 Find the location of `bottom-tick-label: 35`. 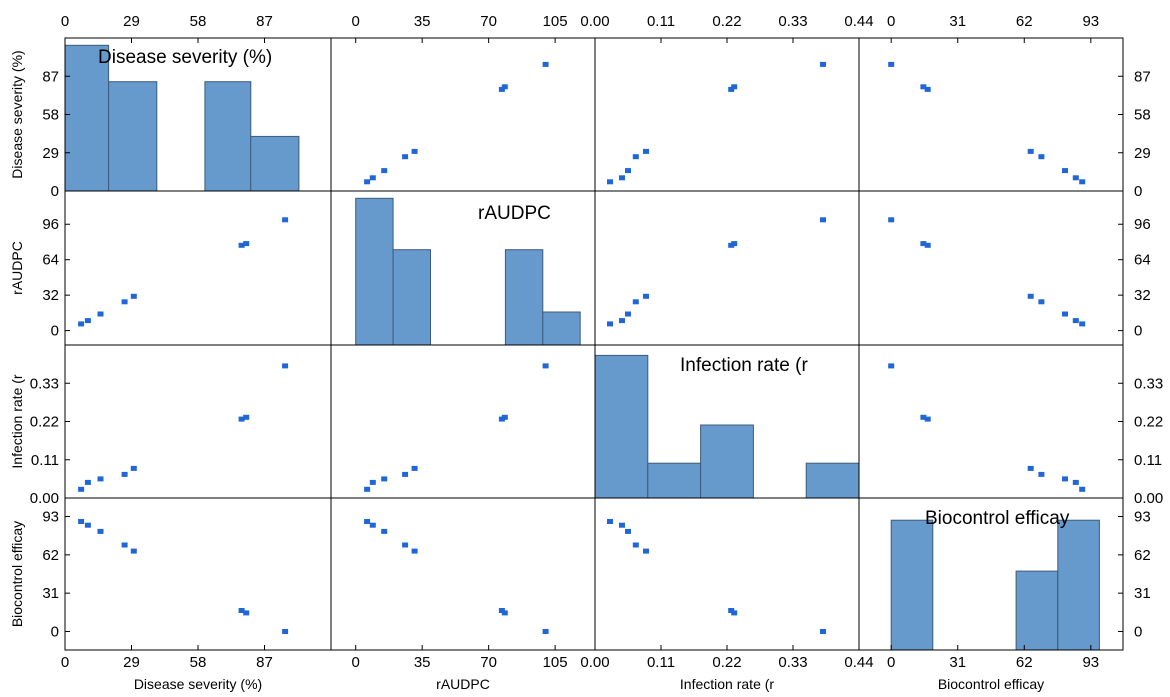

bottom-tick-label: 35 is located at coordinates (422, 662).